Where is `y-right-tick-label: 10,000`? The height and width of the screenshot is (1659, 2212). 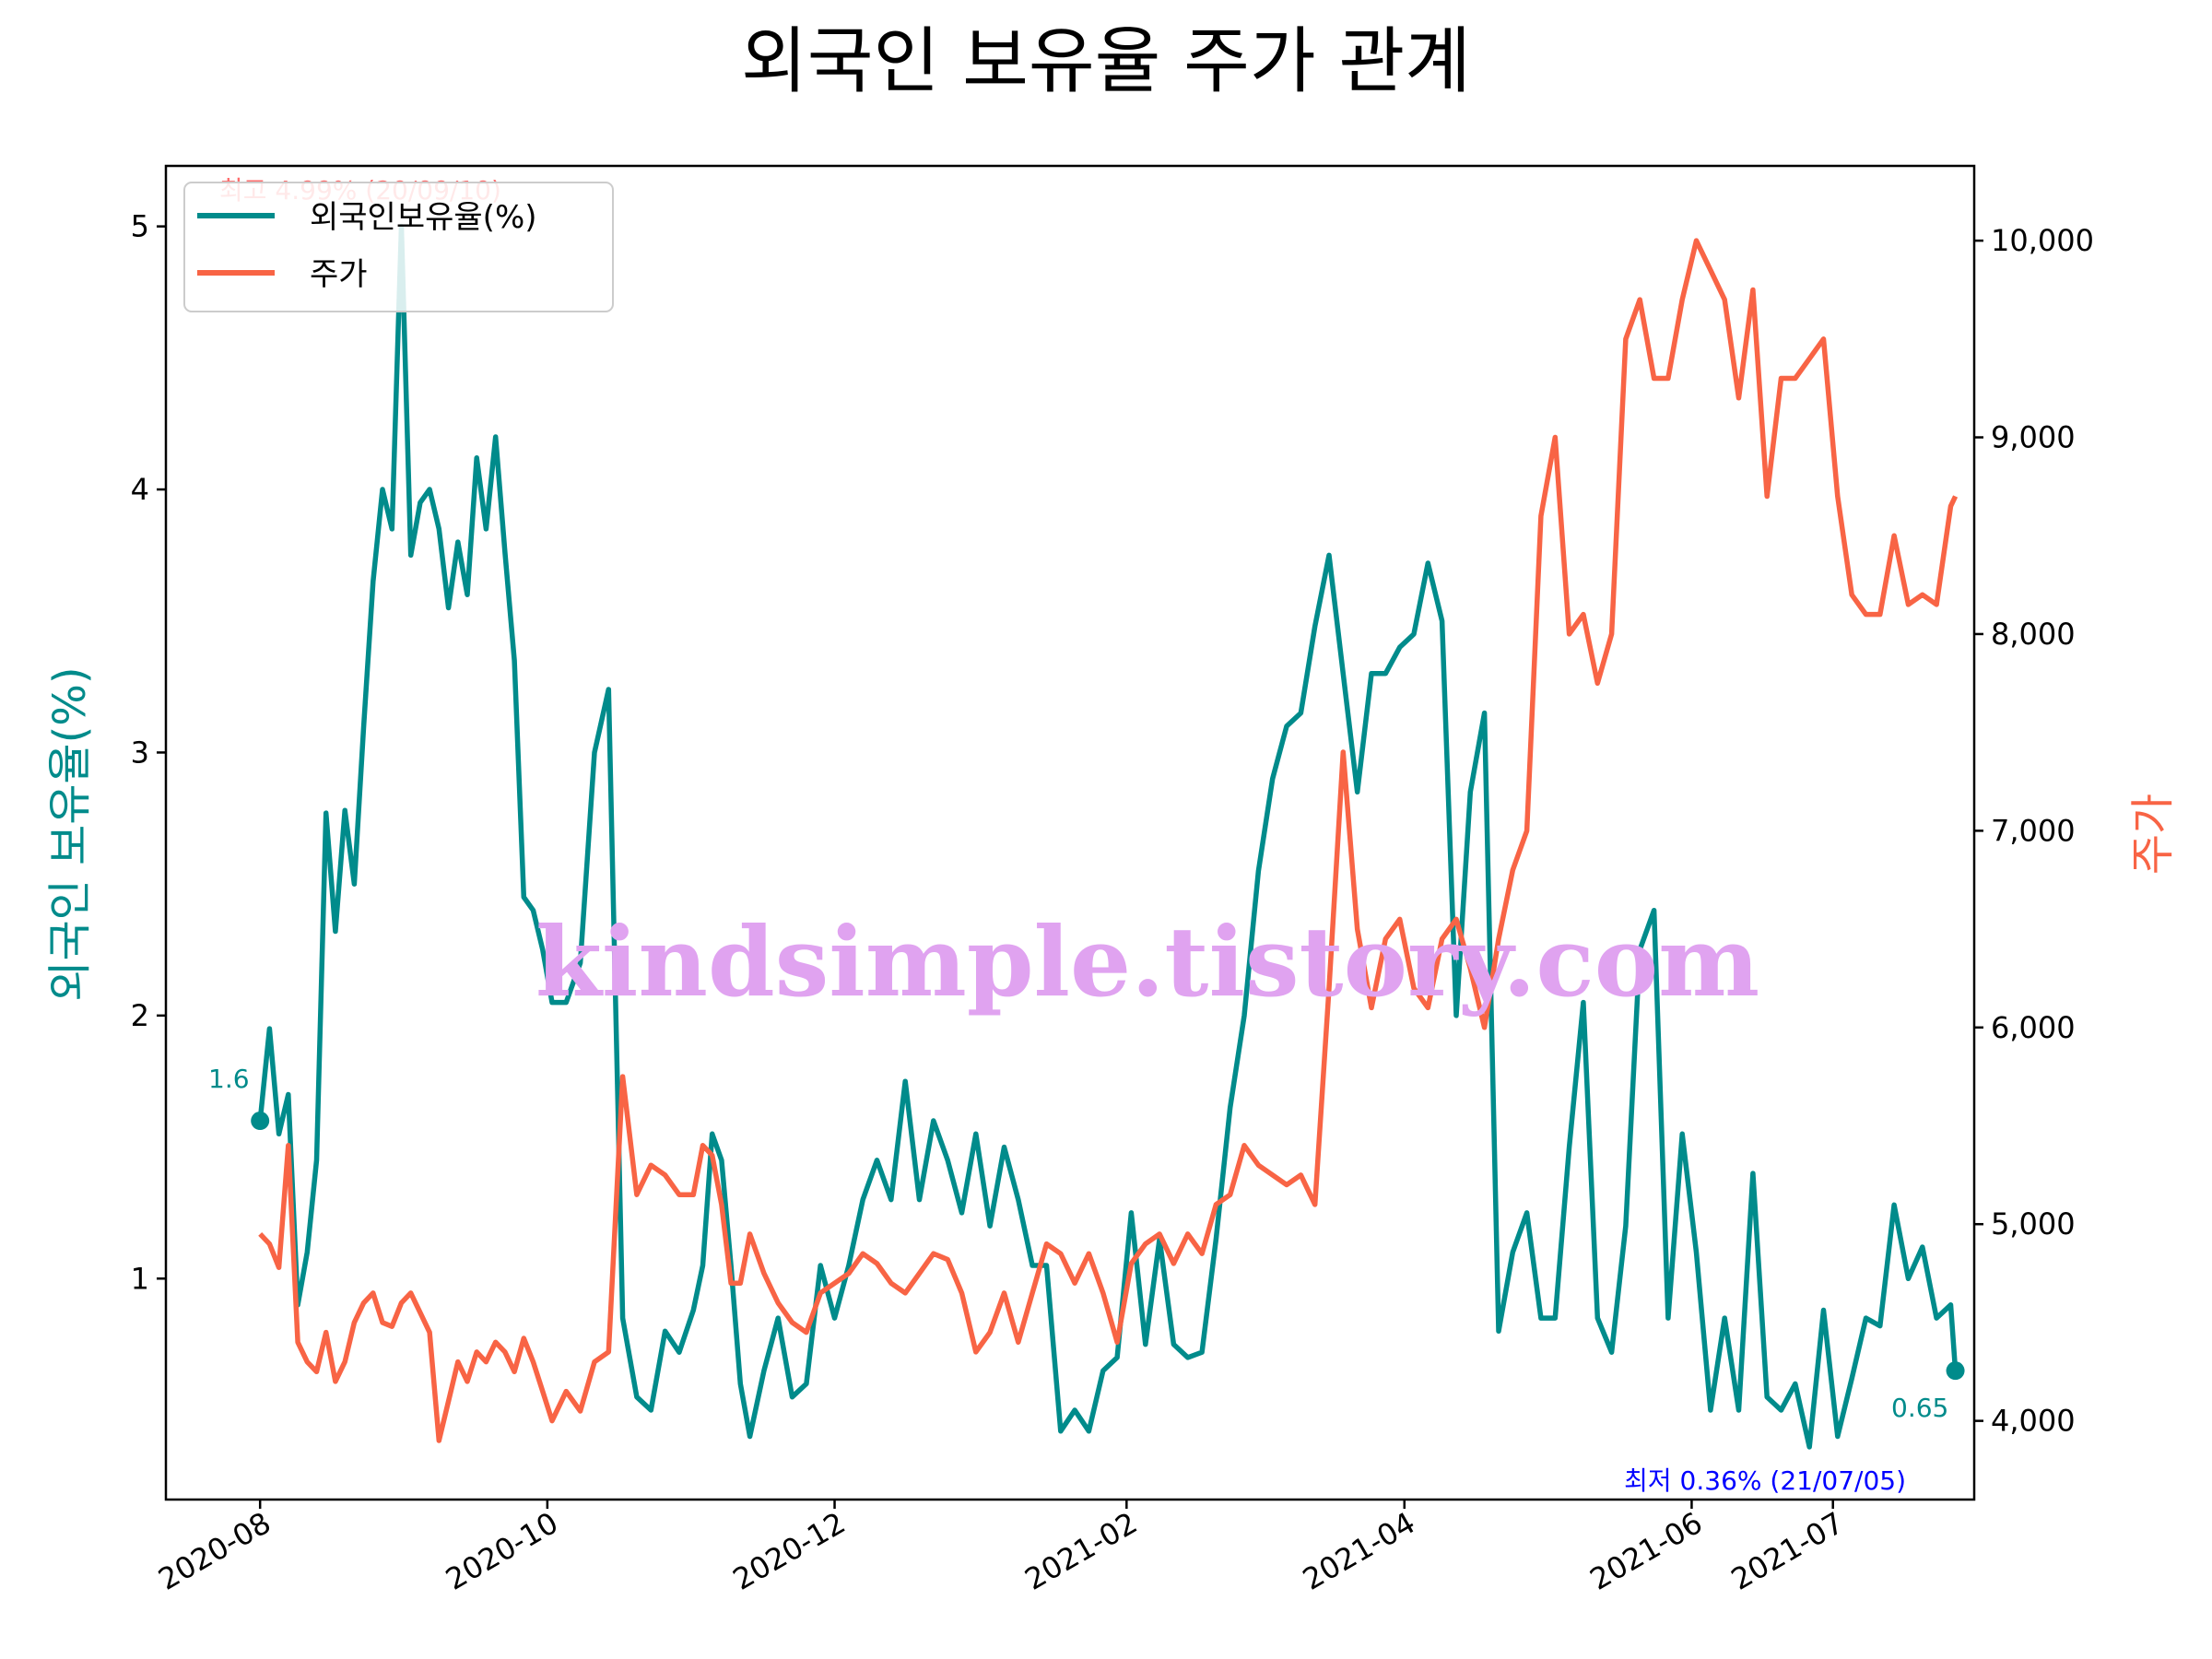
y-right-tick-label: 10,000 is located at coordinates (2042, 240).